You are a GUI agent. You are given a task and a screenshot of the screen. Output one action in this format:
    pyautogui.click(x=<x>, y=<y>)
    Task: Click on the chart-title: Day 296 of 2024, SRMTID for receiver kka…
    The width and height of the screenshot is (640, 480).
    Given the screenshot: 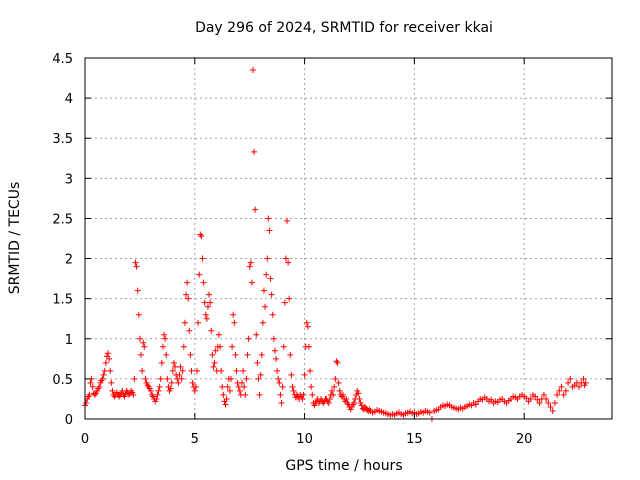 What is the action you would take?
    pyautogui.click(x=344, y=28)
    